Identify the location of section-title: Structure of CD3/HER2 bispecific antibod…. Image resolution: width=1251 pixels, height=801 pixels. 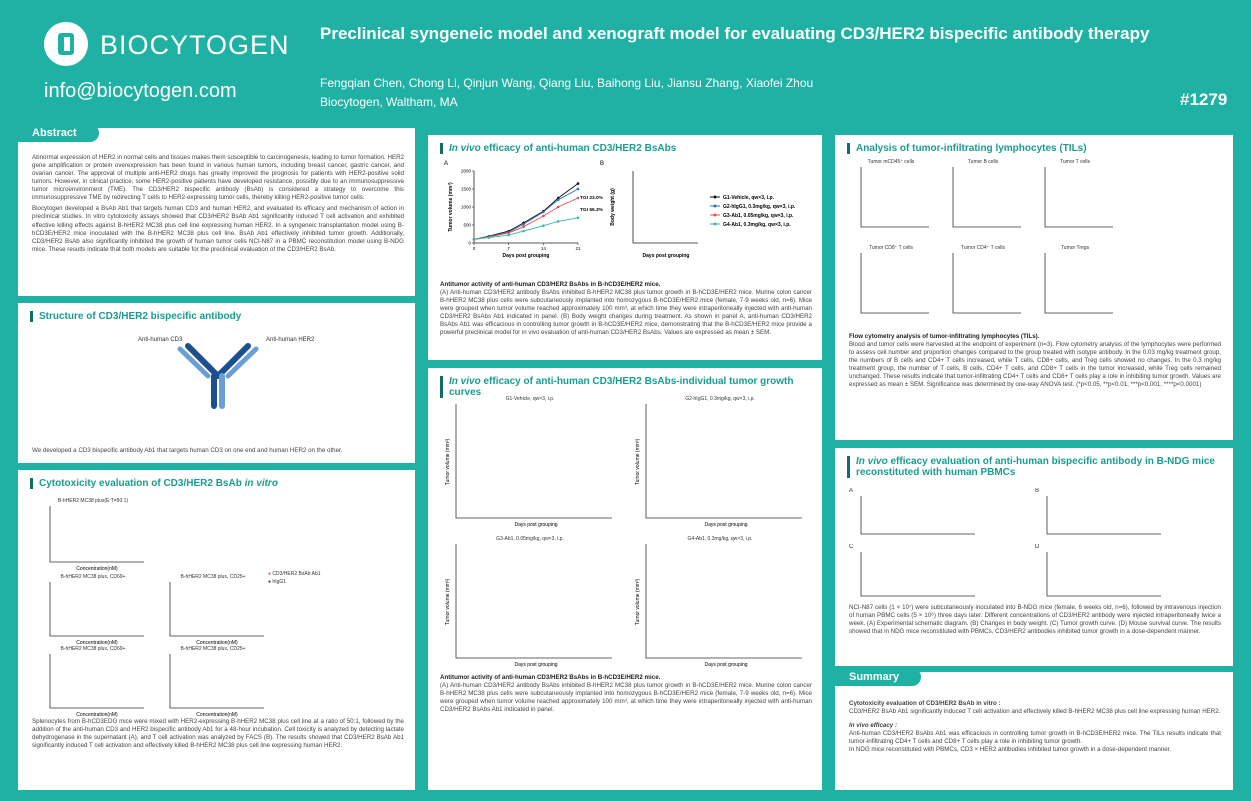
(217, 316).